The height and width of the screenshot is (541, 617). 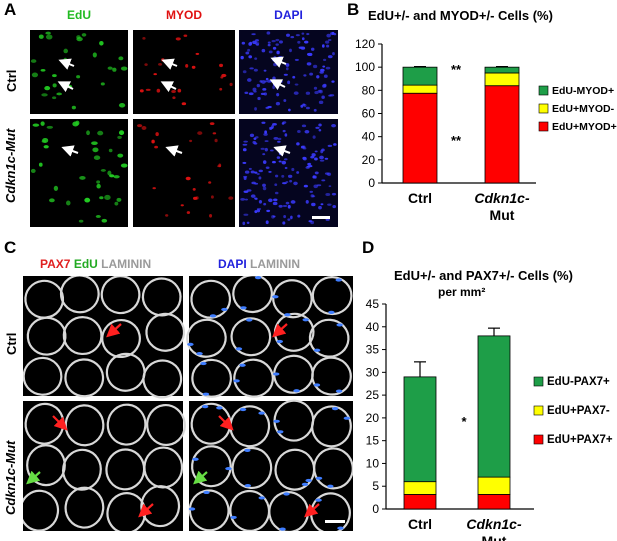 I want to click on stain-label-edu: EdU, so click(x=85, y=264).